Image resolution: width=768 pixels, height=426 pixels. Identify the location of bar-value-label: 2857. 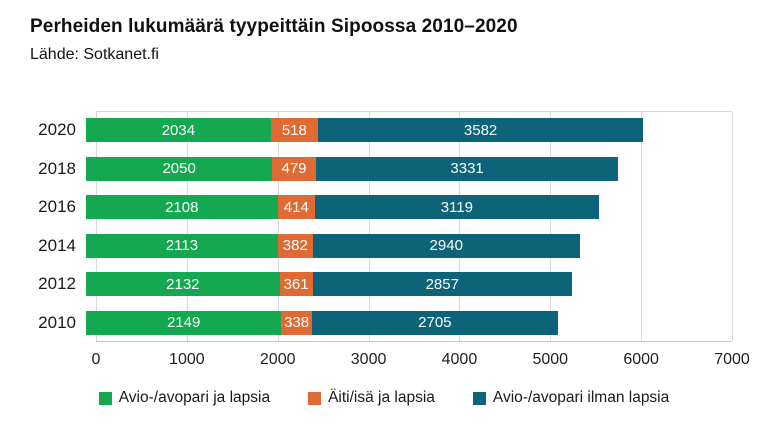
(442, 284).